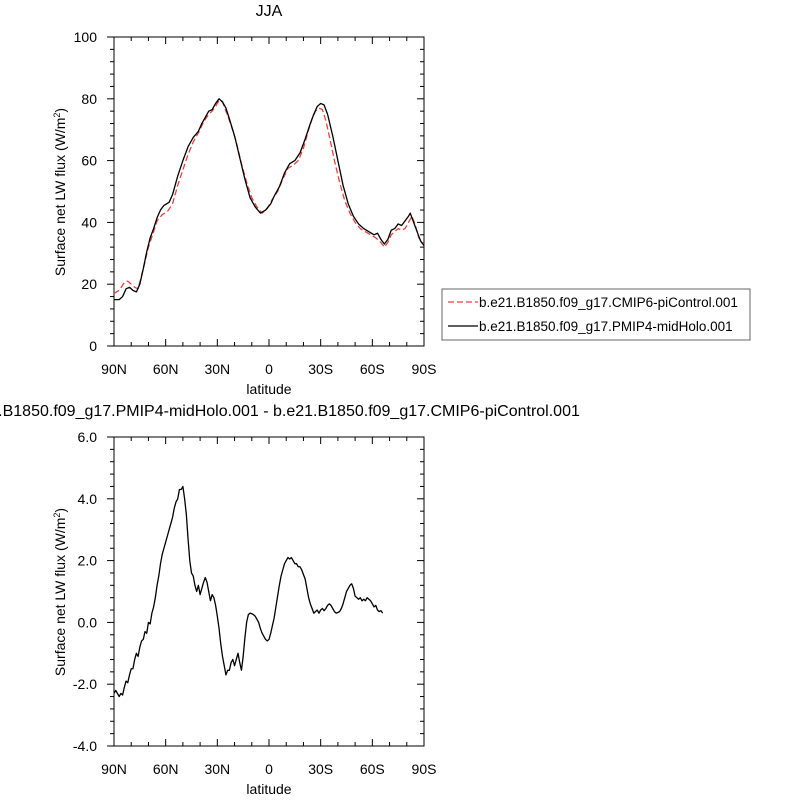 The height and width of the screenshot is (800, 800). Describe the element at coordinates (89, 99) in the screenshot. I see `top-ytick-label-80: 80` at that location.